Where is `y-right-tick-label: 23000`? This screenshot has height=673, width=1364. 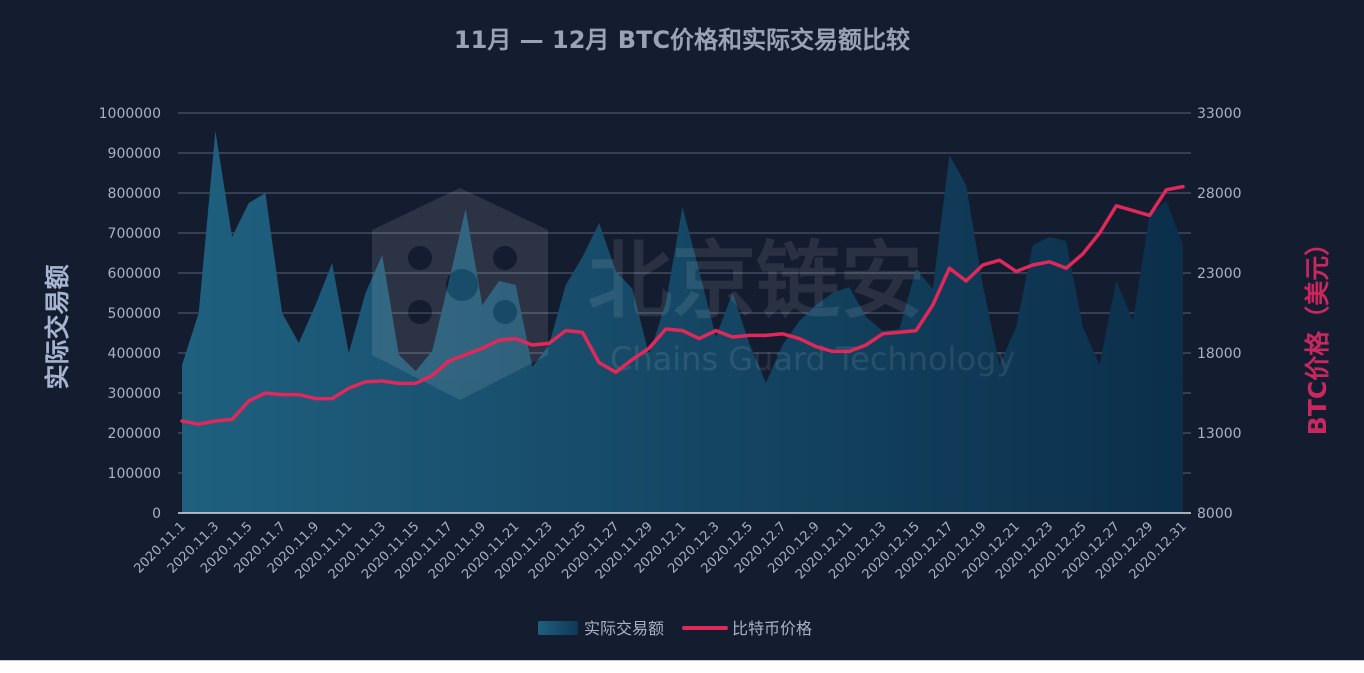
y-right-tick-label: 23000 is located at coordinates (1219, 274).